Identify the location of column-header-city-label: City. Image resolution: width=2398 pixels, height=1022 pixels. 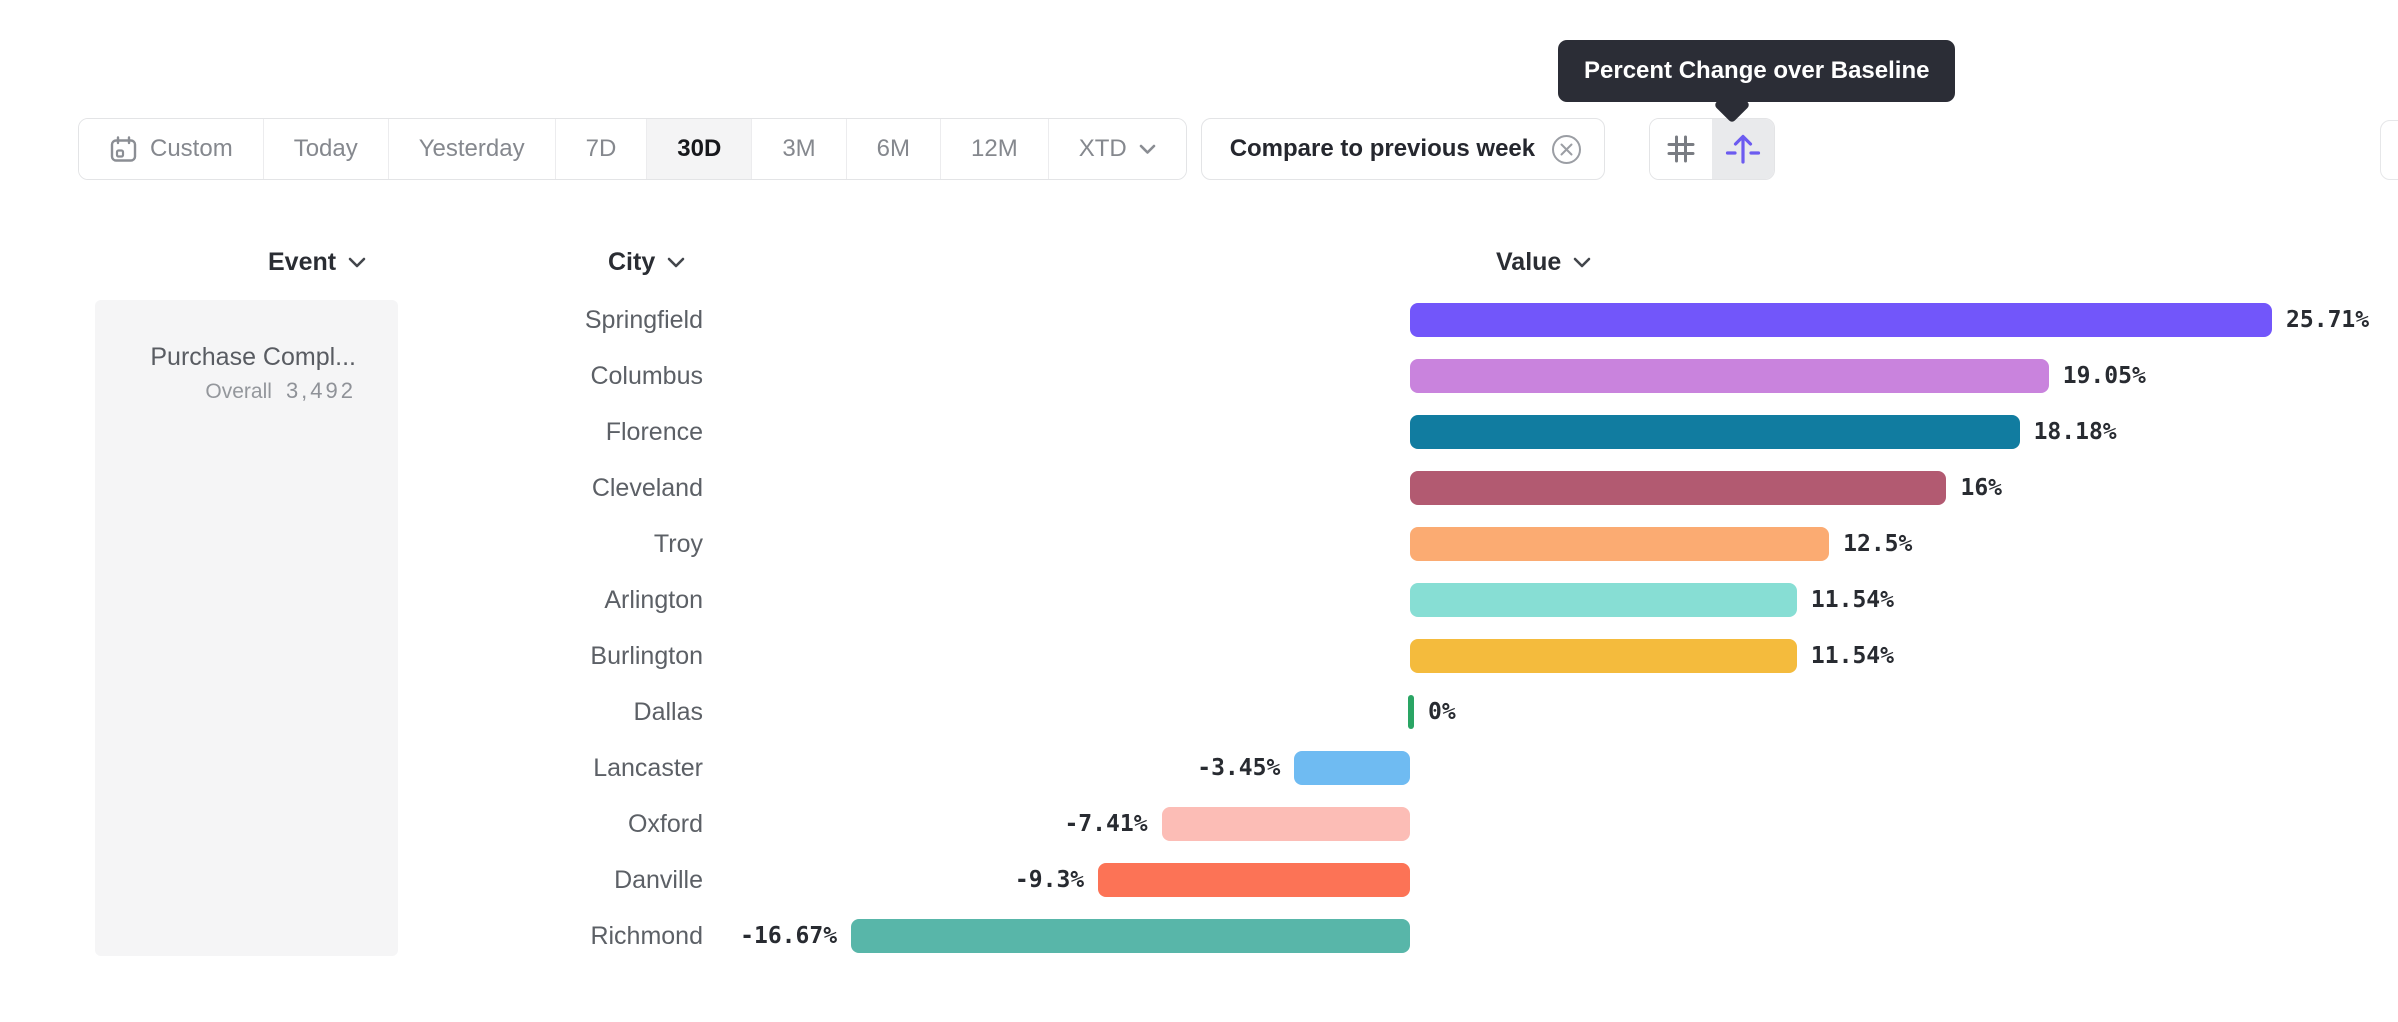
(632, 261).